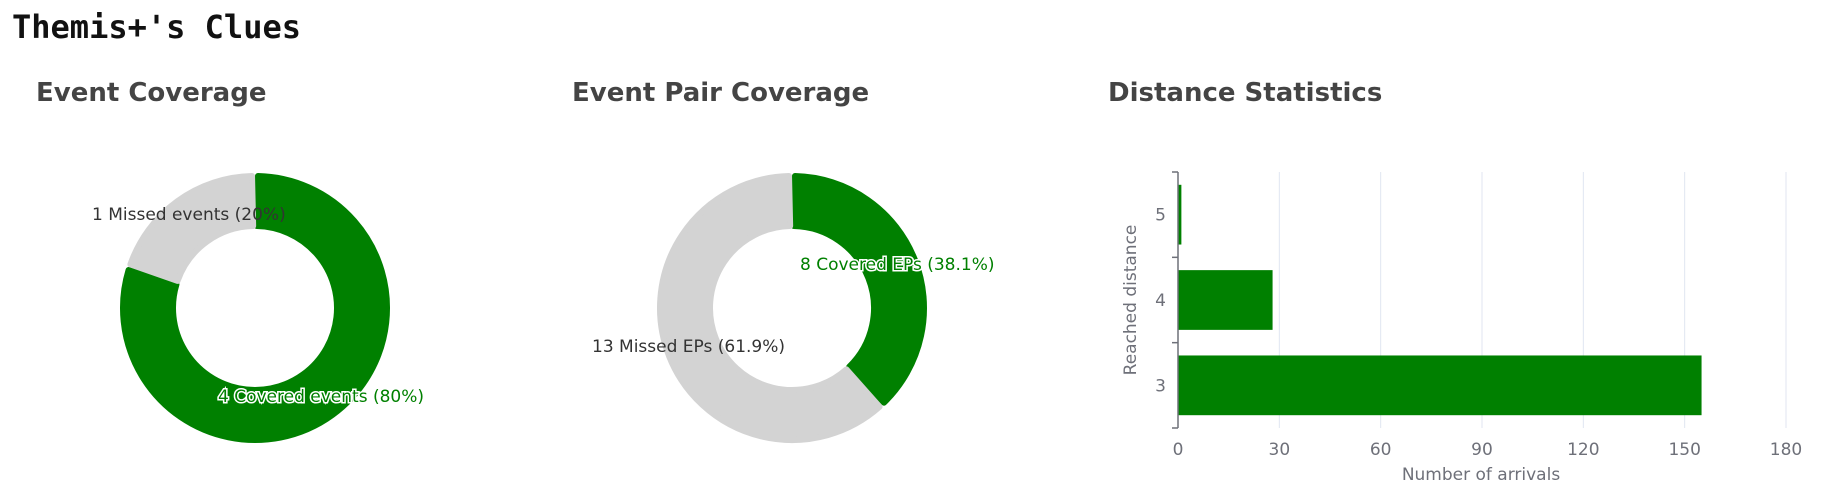  I want to click on x-tick-label: 90, so click(1482, 450).